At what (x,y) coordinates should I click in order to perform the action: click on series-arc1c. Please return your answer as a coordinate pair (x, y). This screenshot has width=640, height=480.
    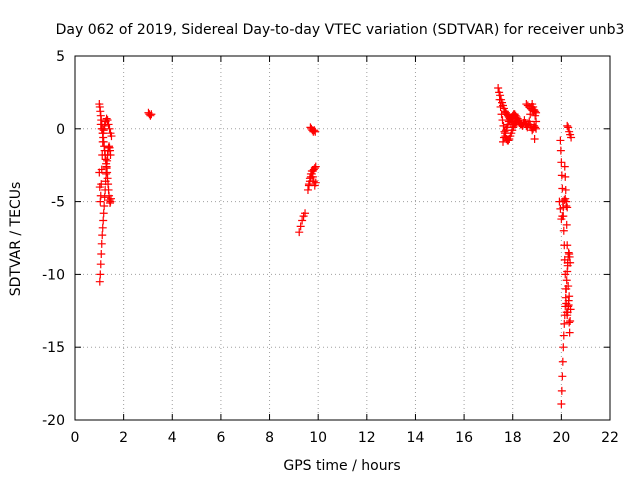
    Looking at the image, I should click on (106, 127).